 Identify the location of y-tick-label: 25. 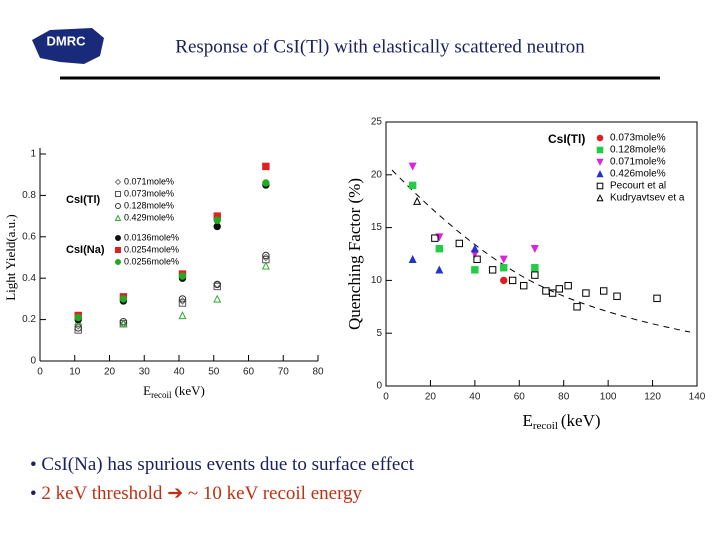
(377, 122).